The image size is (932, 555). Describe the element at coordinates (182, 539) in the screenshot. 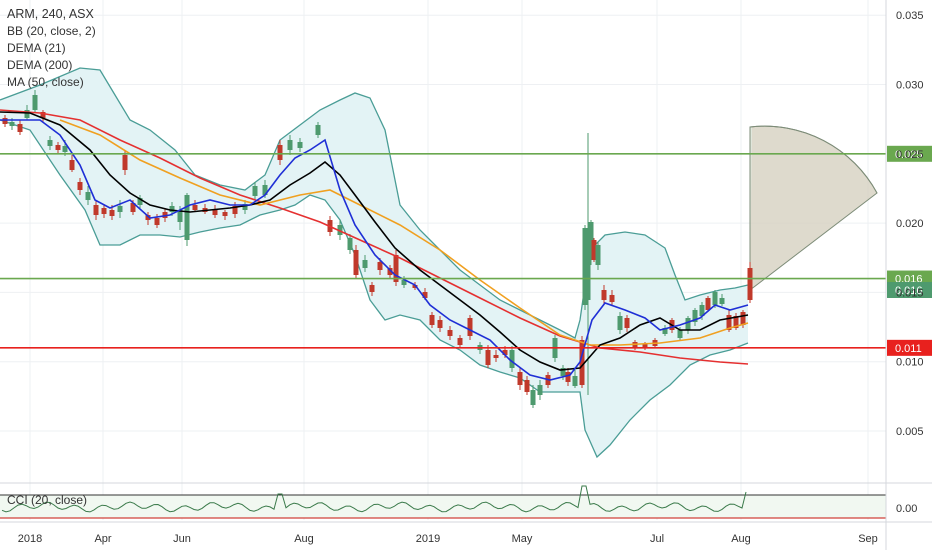

I see `x-tick-label: Jun` at that location.